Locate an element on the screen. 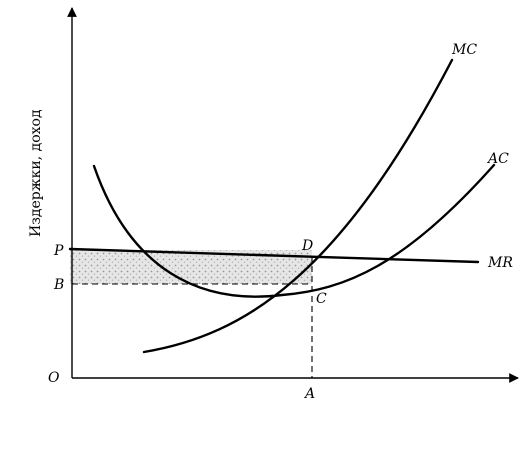  price-label-p: P is located at coordinates (58, 251).